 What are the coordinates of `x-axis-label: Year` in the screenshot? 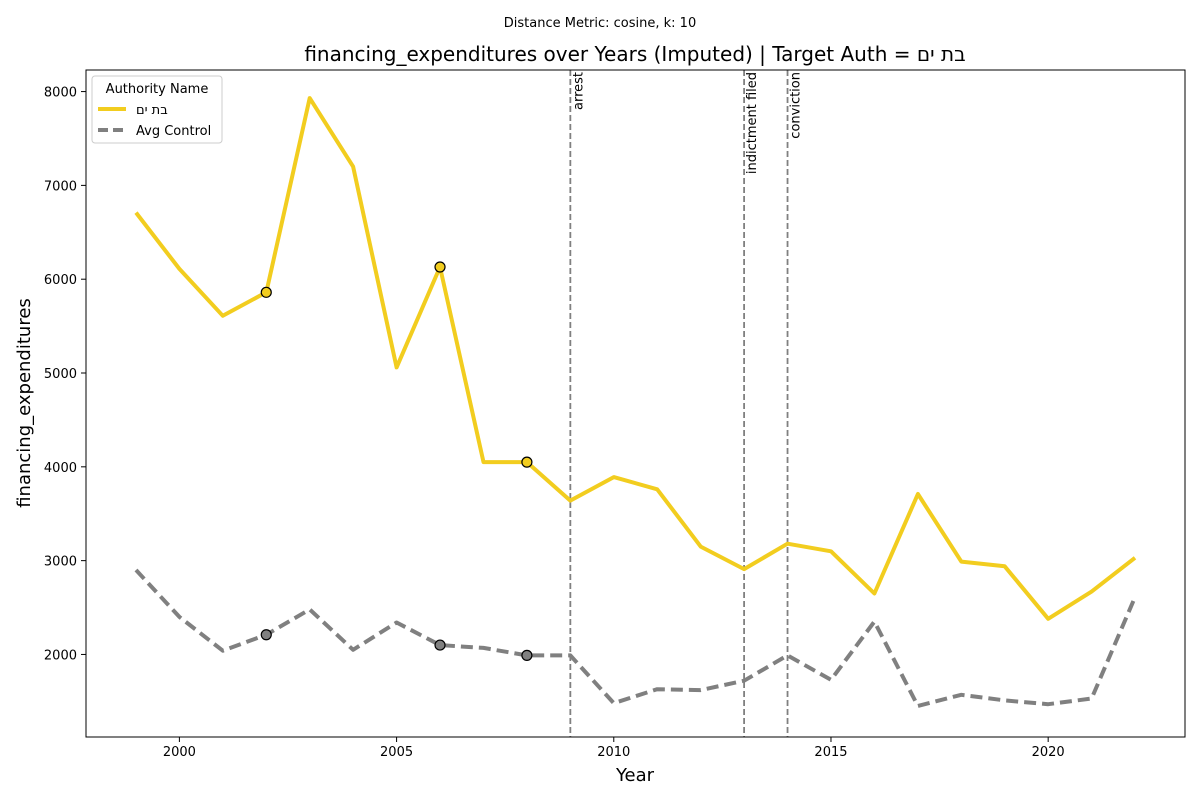 It's located at (635, 775).